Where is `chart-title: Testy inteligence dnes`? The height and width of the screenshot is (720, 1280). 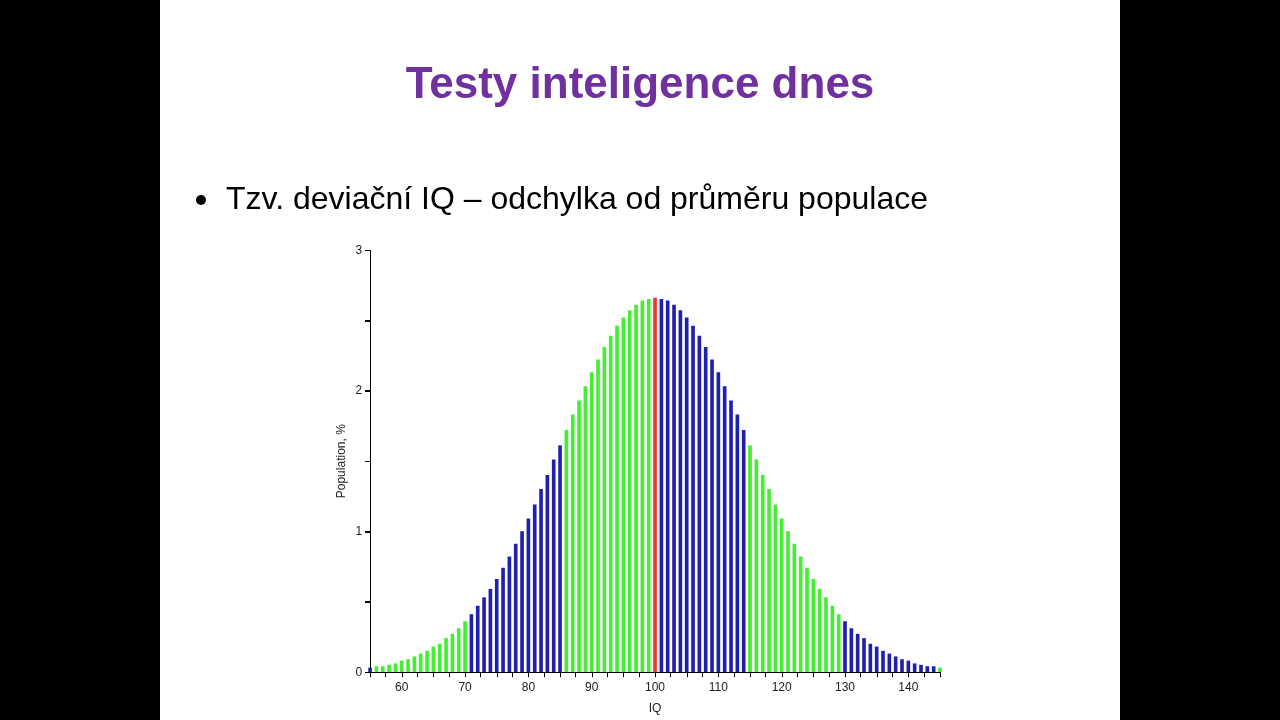 chart-title: Testy inteligence dnes is located at coordinates (640, 83).